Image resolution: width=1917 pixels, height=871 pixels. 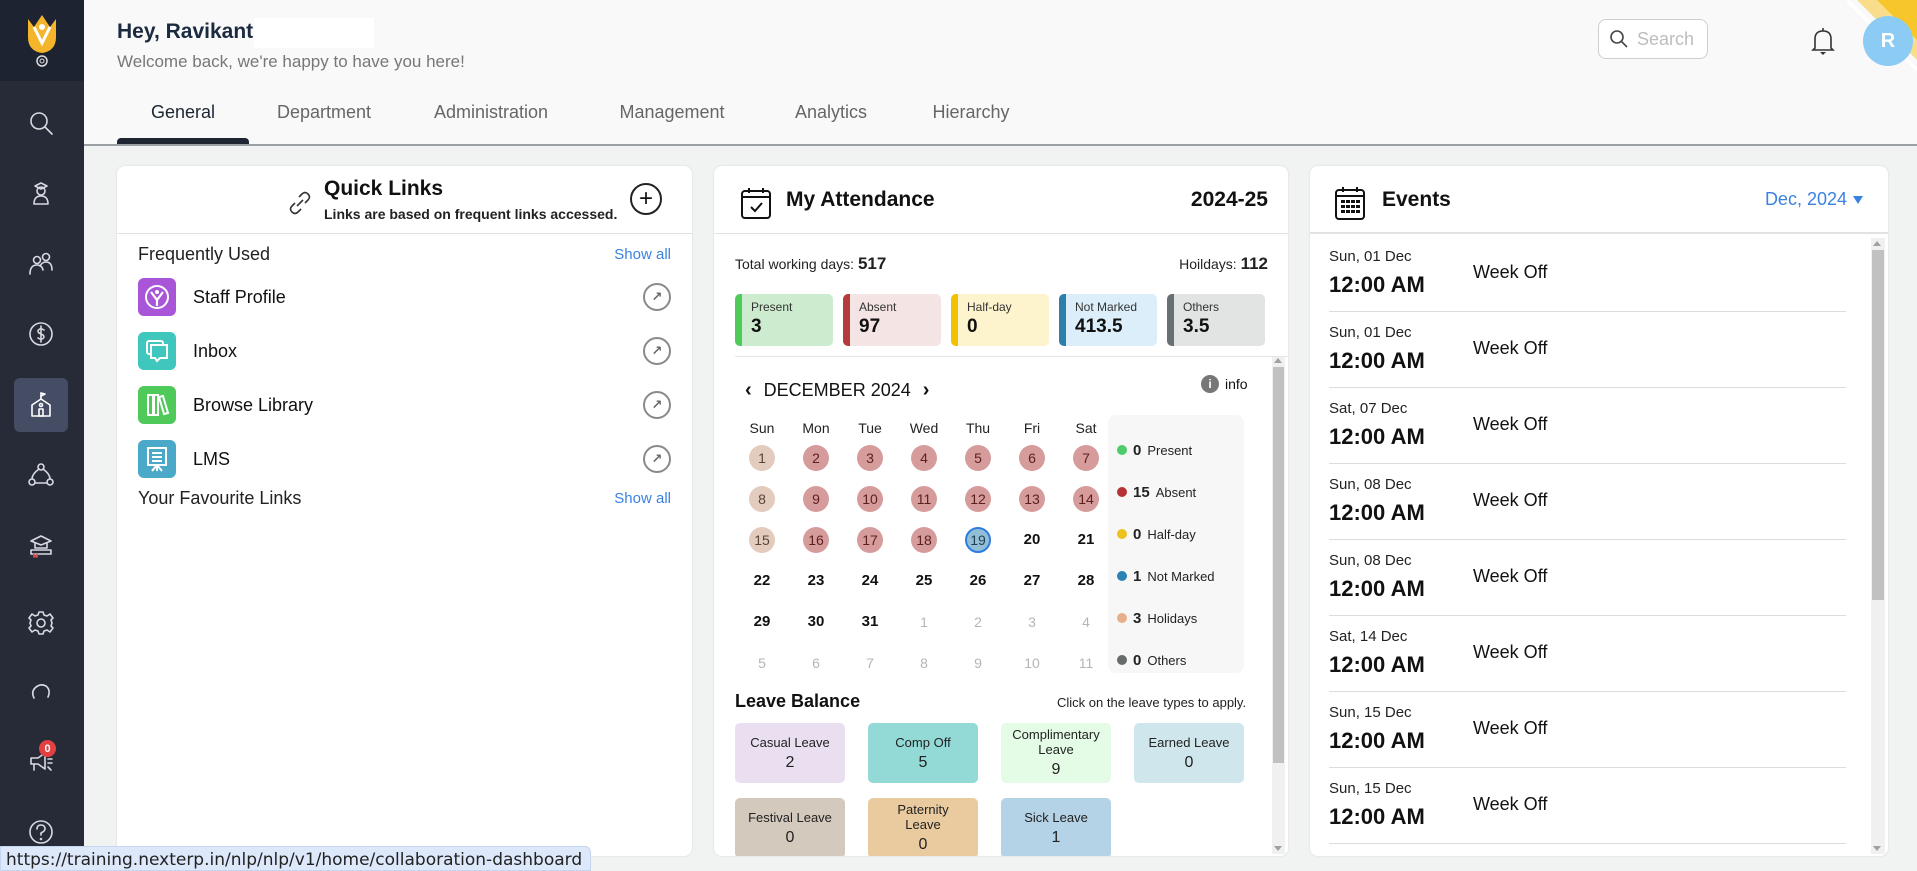 I want to click on quick-link-lms: LMS ↗, so click(x=404, y=459).